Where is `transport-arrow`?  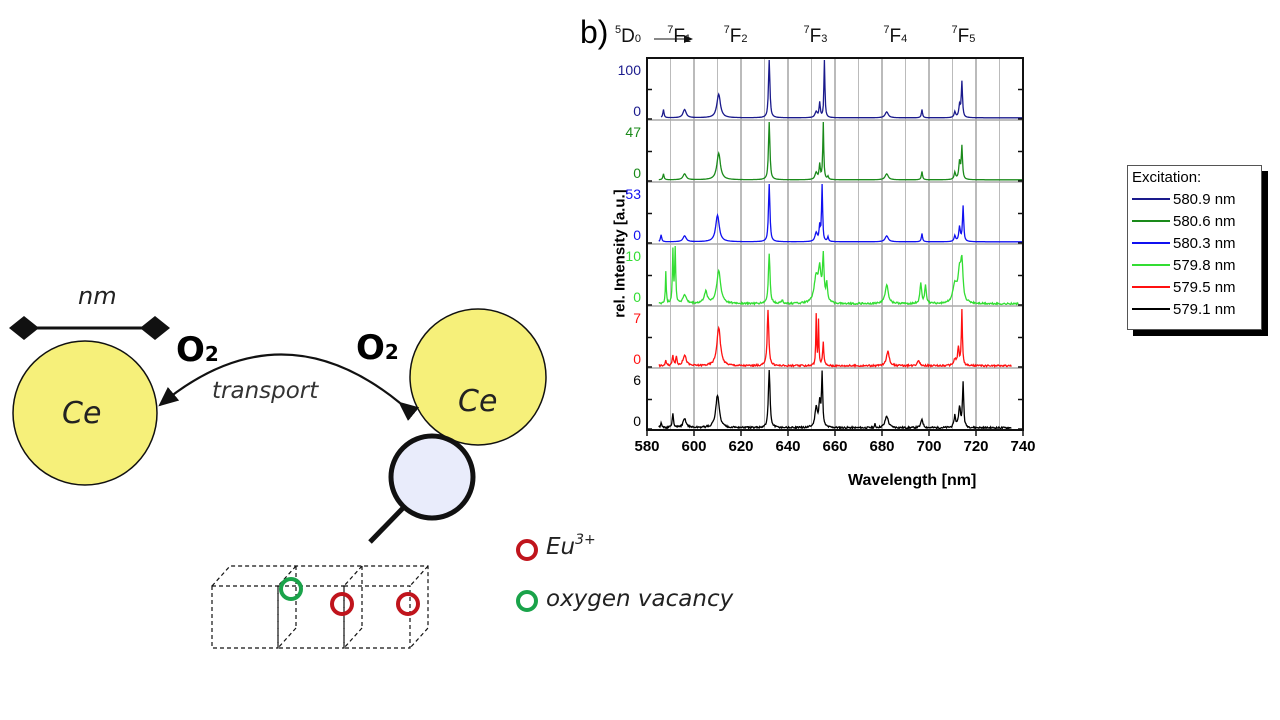
transport-arrow is located at coordinates (289, 387).